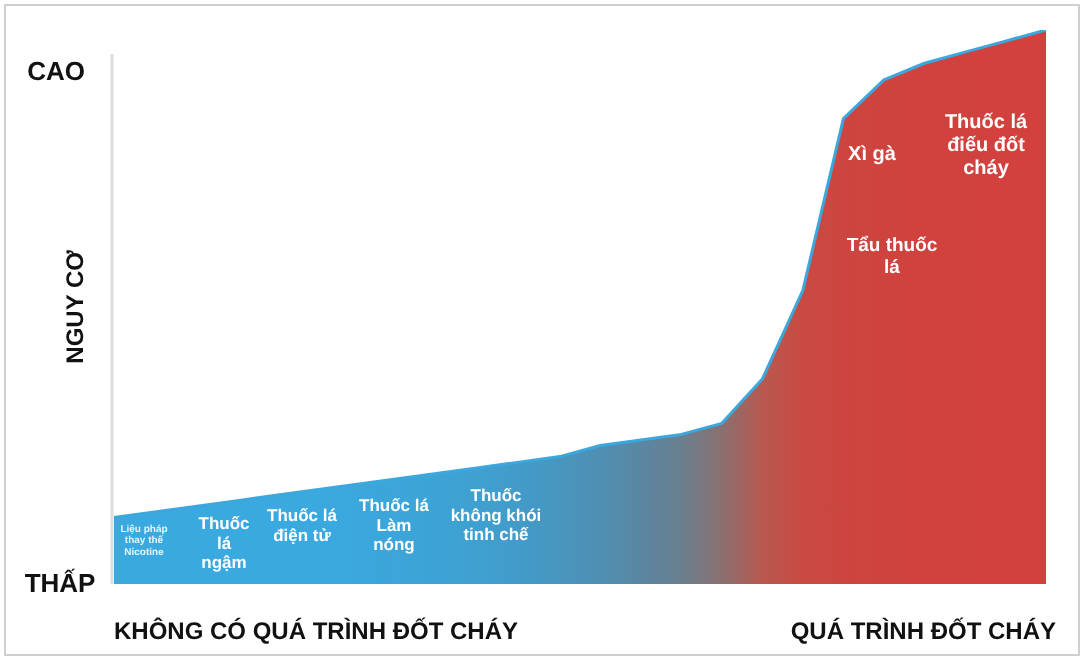 Image resolution: width=1088 pixels, height=664 pixels. What do you see at coordinates (986, 145) in the screenshot?
I see `annotation: Thuốc lá điếu đốt cháy` at bounding box center [986, 145].